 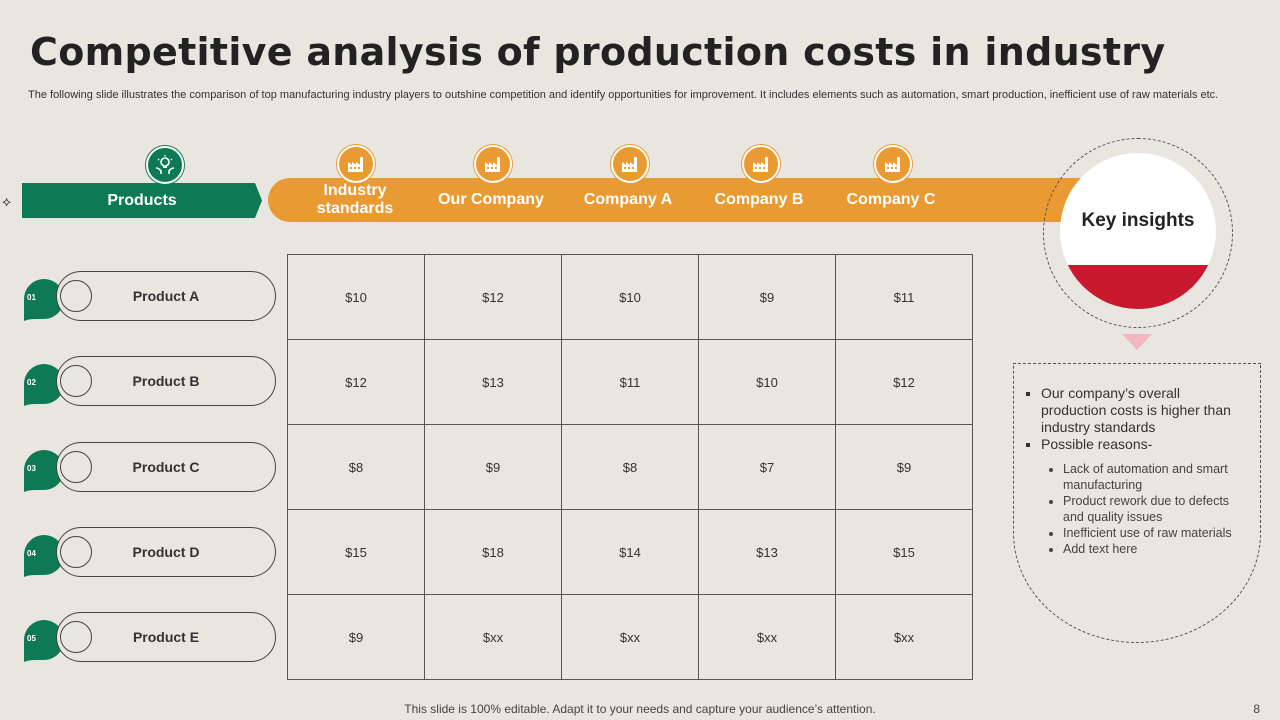 What do you see at coordinates (678, 200) in the screenshot?
I see `columns-header-bar` at bounding box center [678, 200].